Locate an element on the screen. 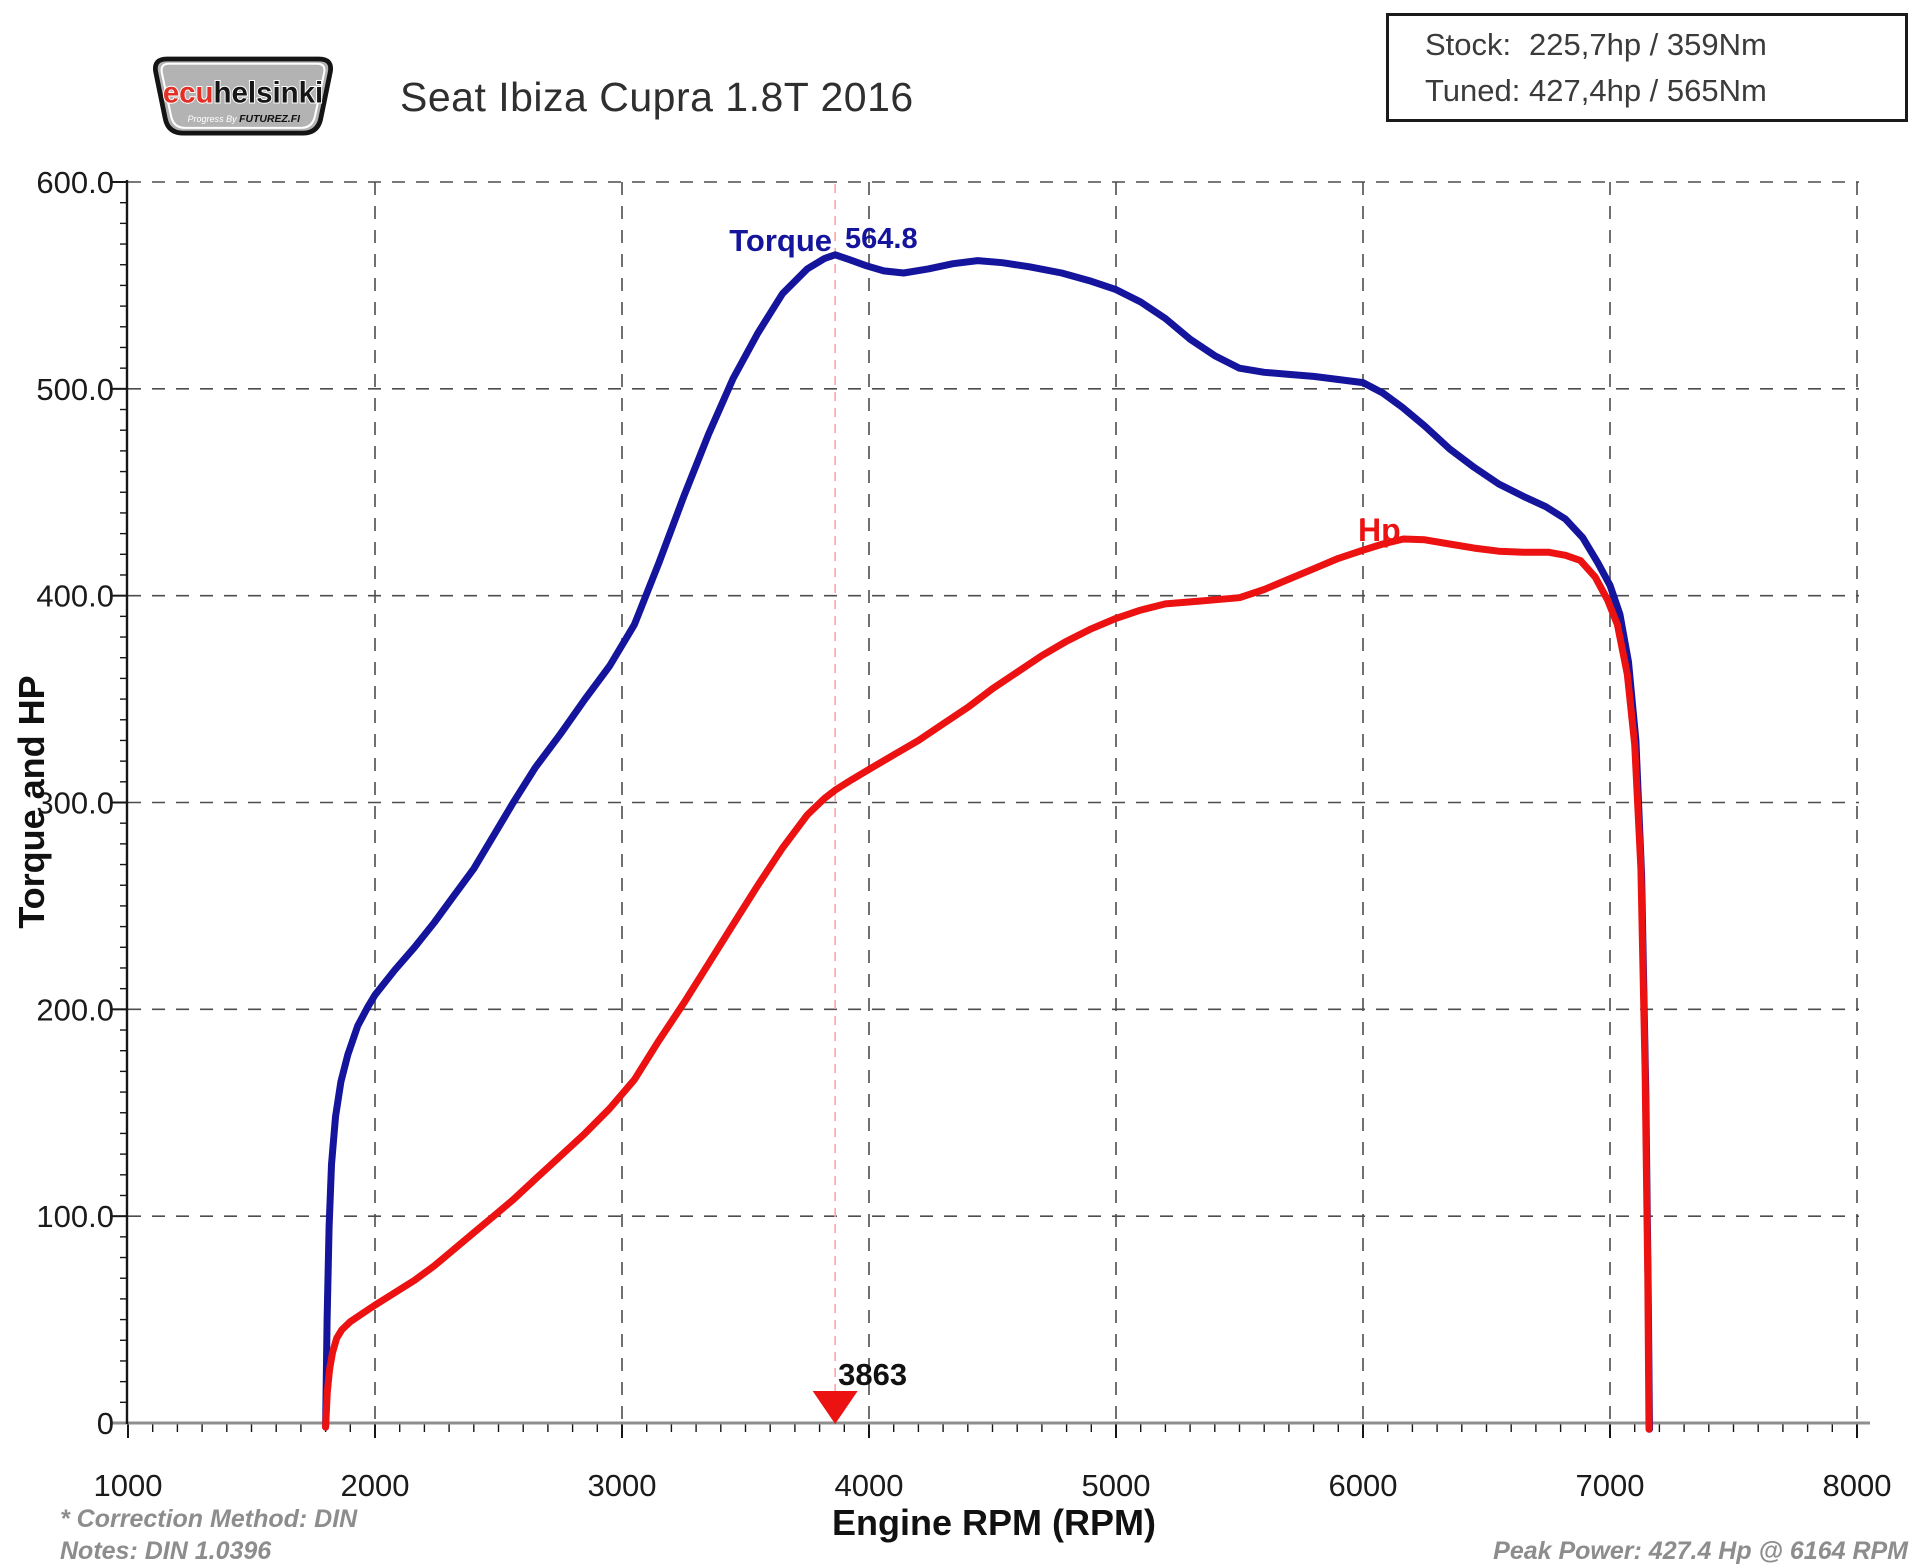 This screenshot has width=1926, height=1566. ecuhelsinki-logo: ecuhelsinki Progress By FUTUREZ.FI is located at coordinates (243, 97).